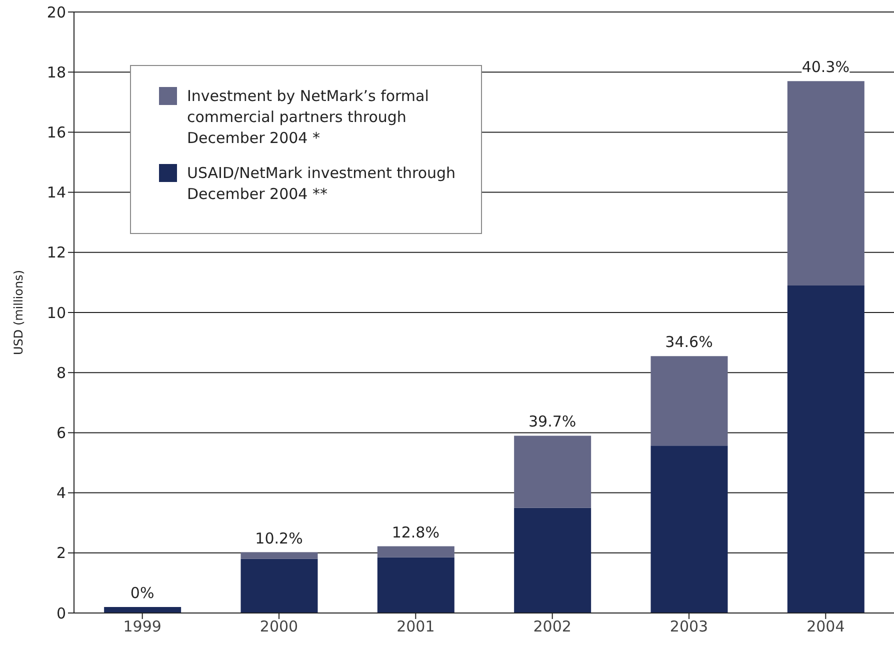  I want to click on y-tick-label: 18, so click(56, 72).